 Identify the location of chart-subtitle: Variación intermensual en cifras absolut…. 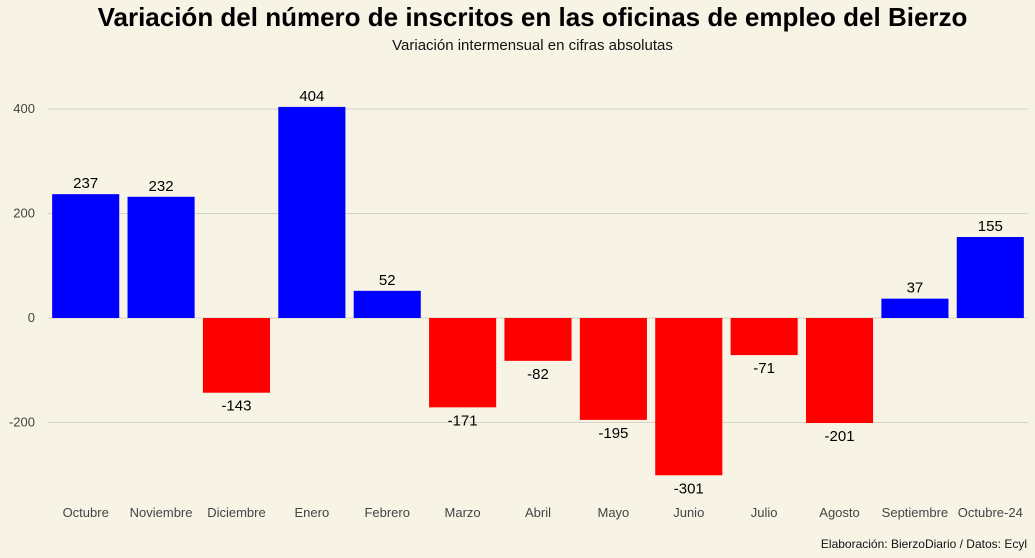
(532, 45).